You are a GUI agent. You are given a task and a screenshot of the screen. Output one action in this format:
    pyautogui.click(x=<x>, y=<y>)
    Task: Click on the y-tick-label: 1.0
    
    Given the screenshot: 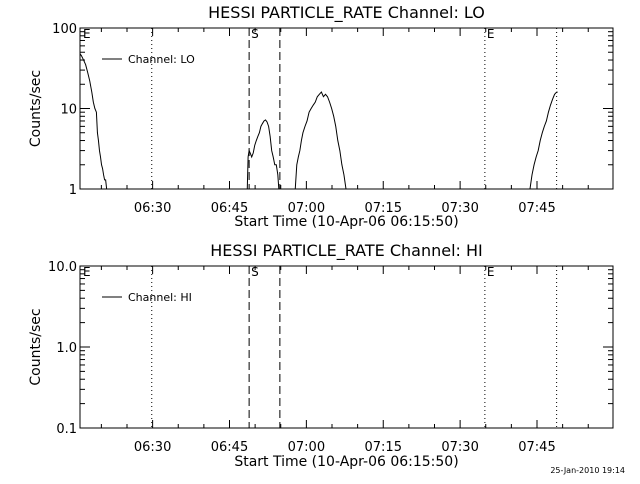 What is the action you would take?
    pyautogui.click(x=66, y=348)
    